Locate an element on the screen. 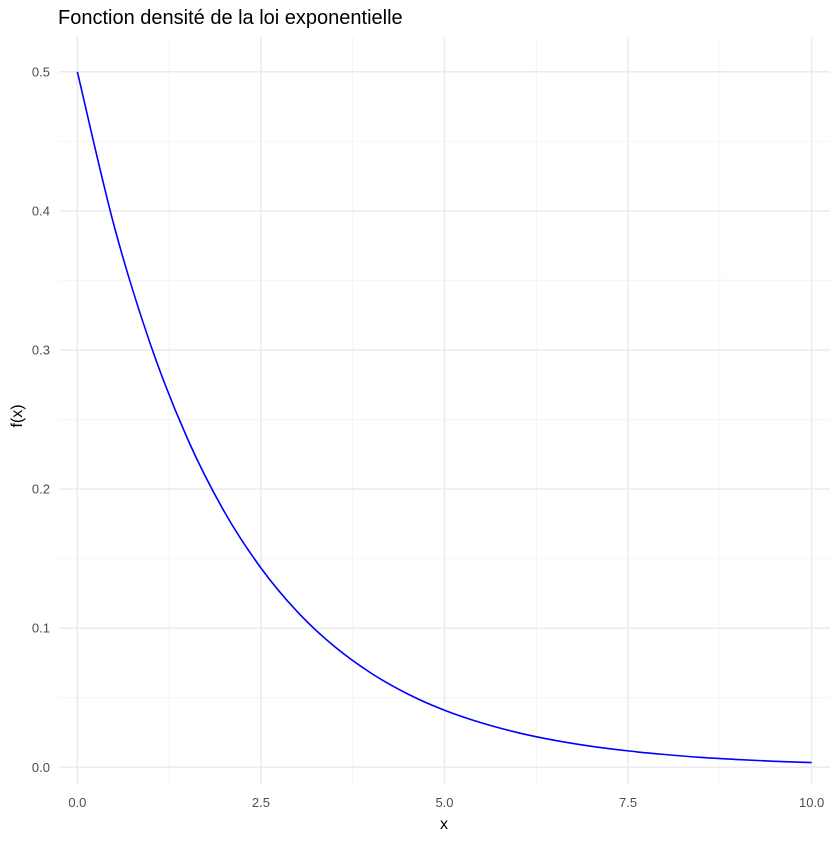 The height and width of the screenshot is (845, 840). y-tick-label: 0.0 is located at coordinates (41, 767).